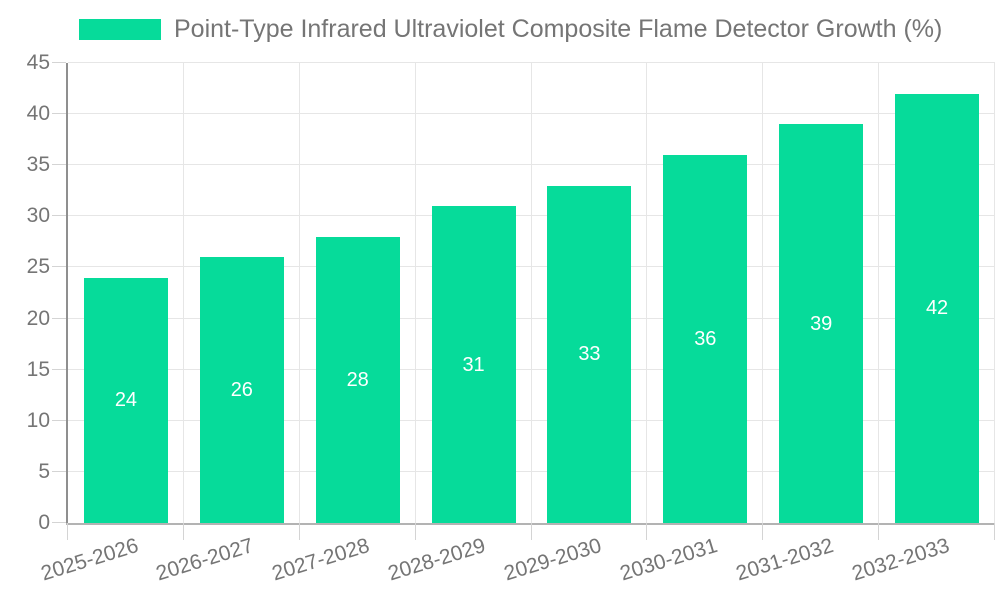 Image resolution: width=1000 pixels, height=600 pixels. Describe the element at coordinates (38, 369) in the screenshot. I see `y-tick-label: 15` at that location.